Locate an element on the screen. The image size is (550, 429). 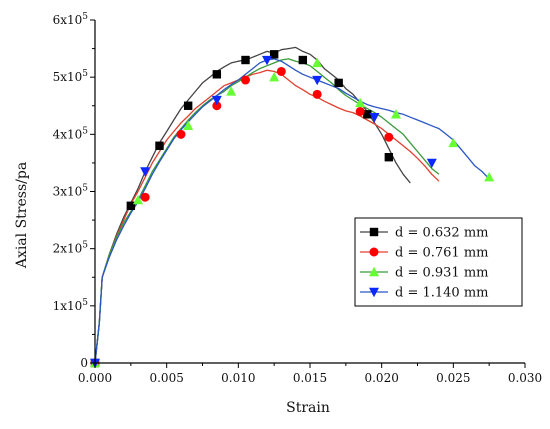
y-tick-label: 6x105 is located at coordinates (71, 19).